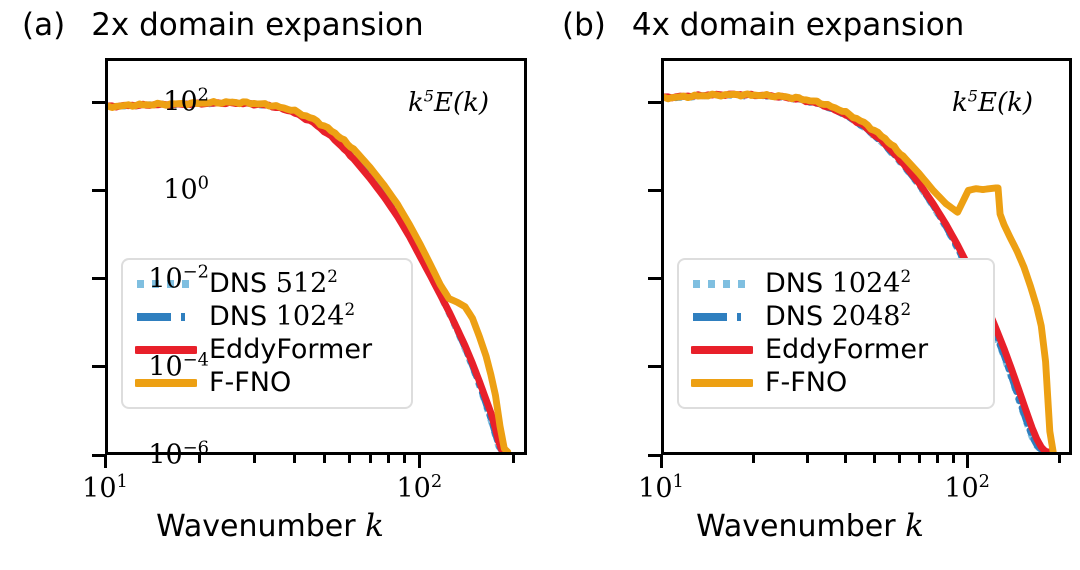 The height and width of the screenshot is (570, 1080). I want to click on panel-b-legend: DNS 10242 DNS 20482 EddyFormer F-FNO, so click(836, 333).